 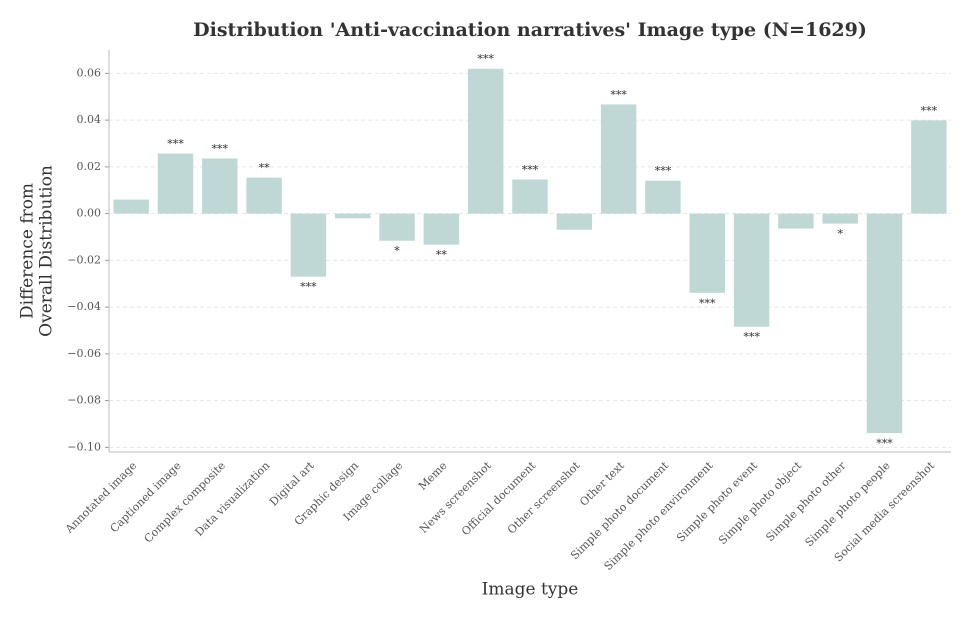 I want to click on x-tick-label: Official document, so click(x=499, y=499).